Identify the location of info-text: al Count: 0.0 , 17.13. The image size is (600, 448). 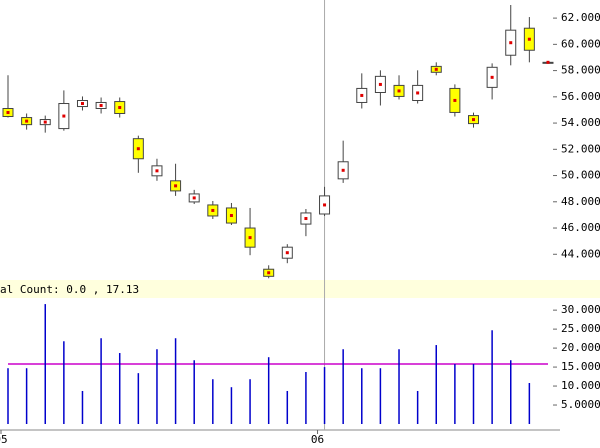
(69, 289).